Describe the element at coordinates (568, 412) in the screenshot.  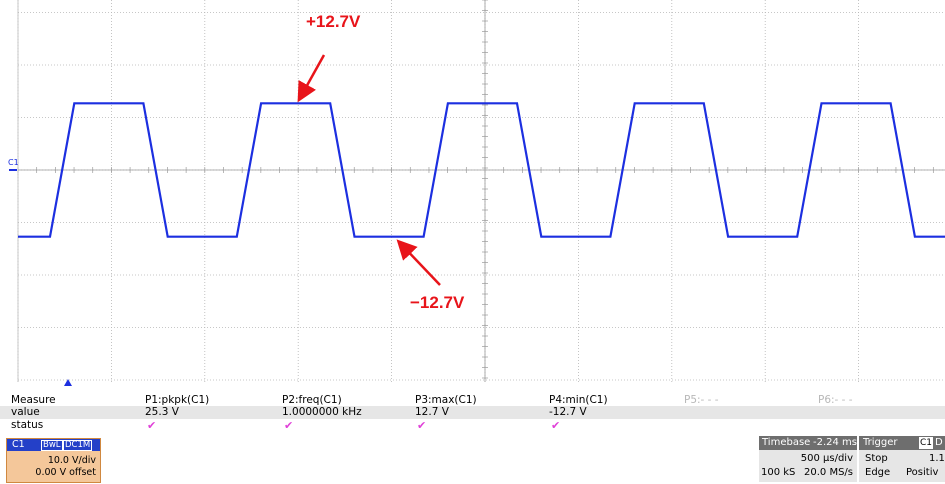
I see `param-p4-value: -12.7 V` at that location.